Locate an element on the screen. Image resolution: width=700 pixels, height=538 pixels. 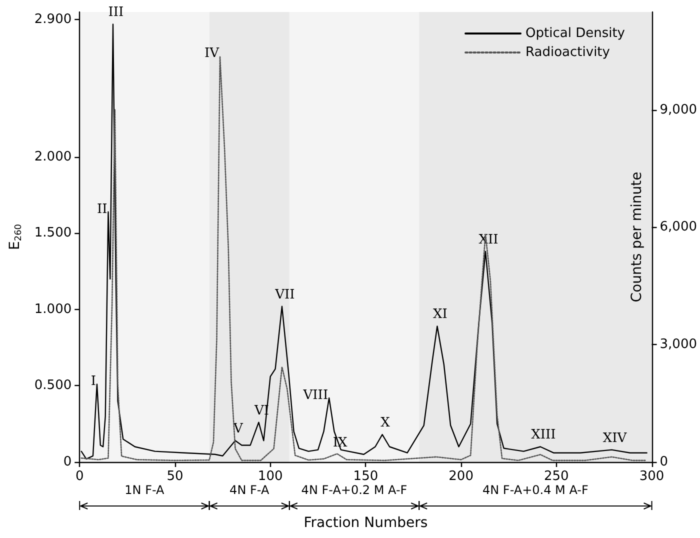
band-label: 1N F-A is located at coordinates (145, 490).